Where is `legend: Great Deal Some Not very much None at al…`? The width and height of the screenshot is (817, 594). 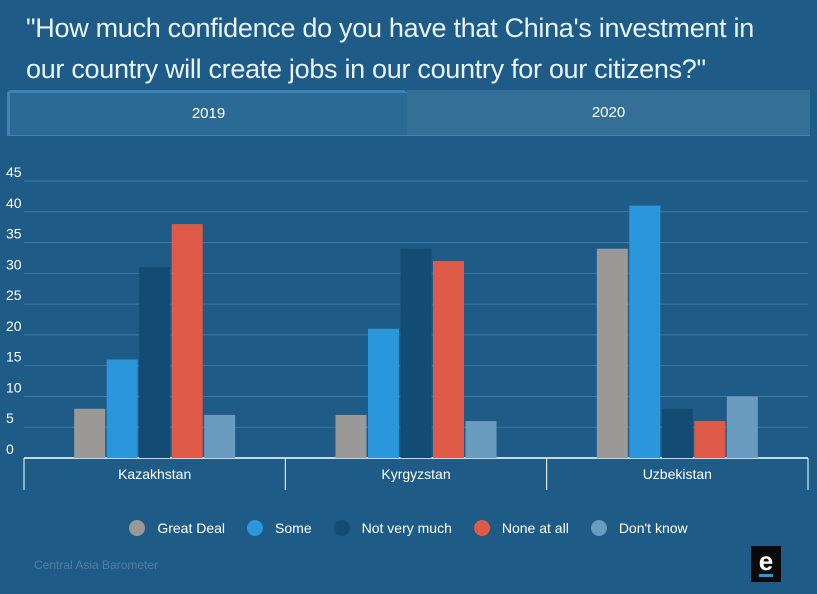
legend: Great Deal Some Not very much None at al… is located at coordinates (408, 528).